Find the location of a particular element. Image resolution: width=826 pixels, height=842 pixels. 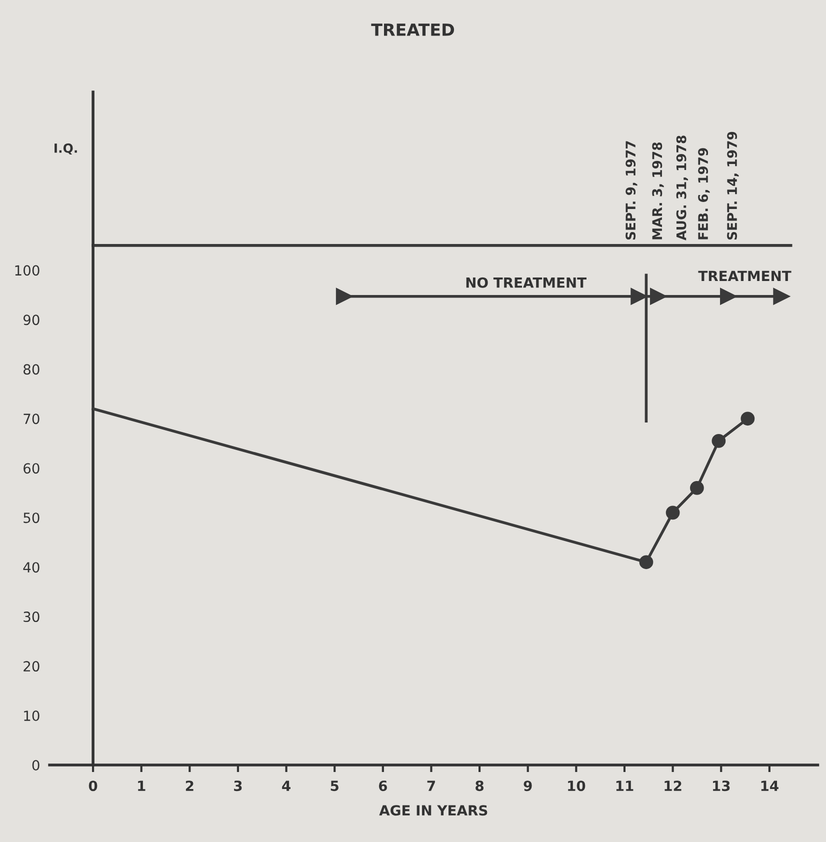

y-tick-label: 50 is located at coordinates (32, 518).